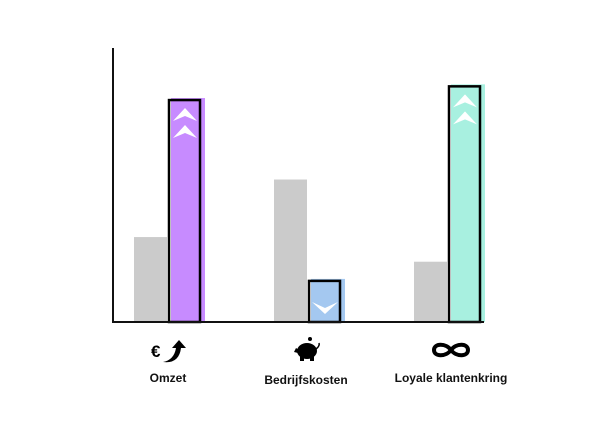  Describe the element at coordinates (168, 378) in the screenshot. I see `category-label-omzet: Omzet` at that location.